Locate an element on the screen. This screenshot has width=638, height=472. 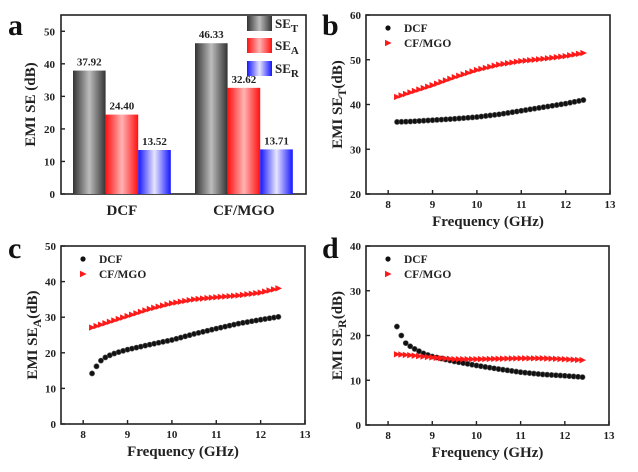
panel-letter-d: d is located at coordinates (330, 248).